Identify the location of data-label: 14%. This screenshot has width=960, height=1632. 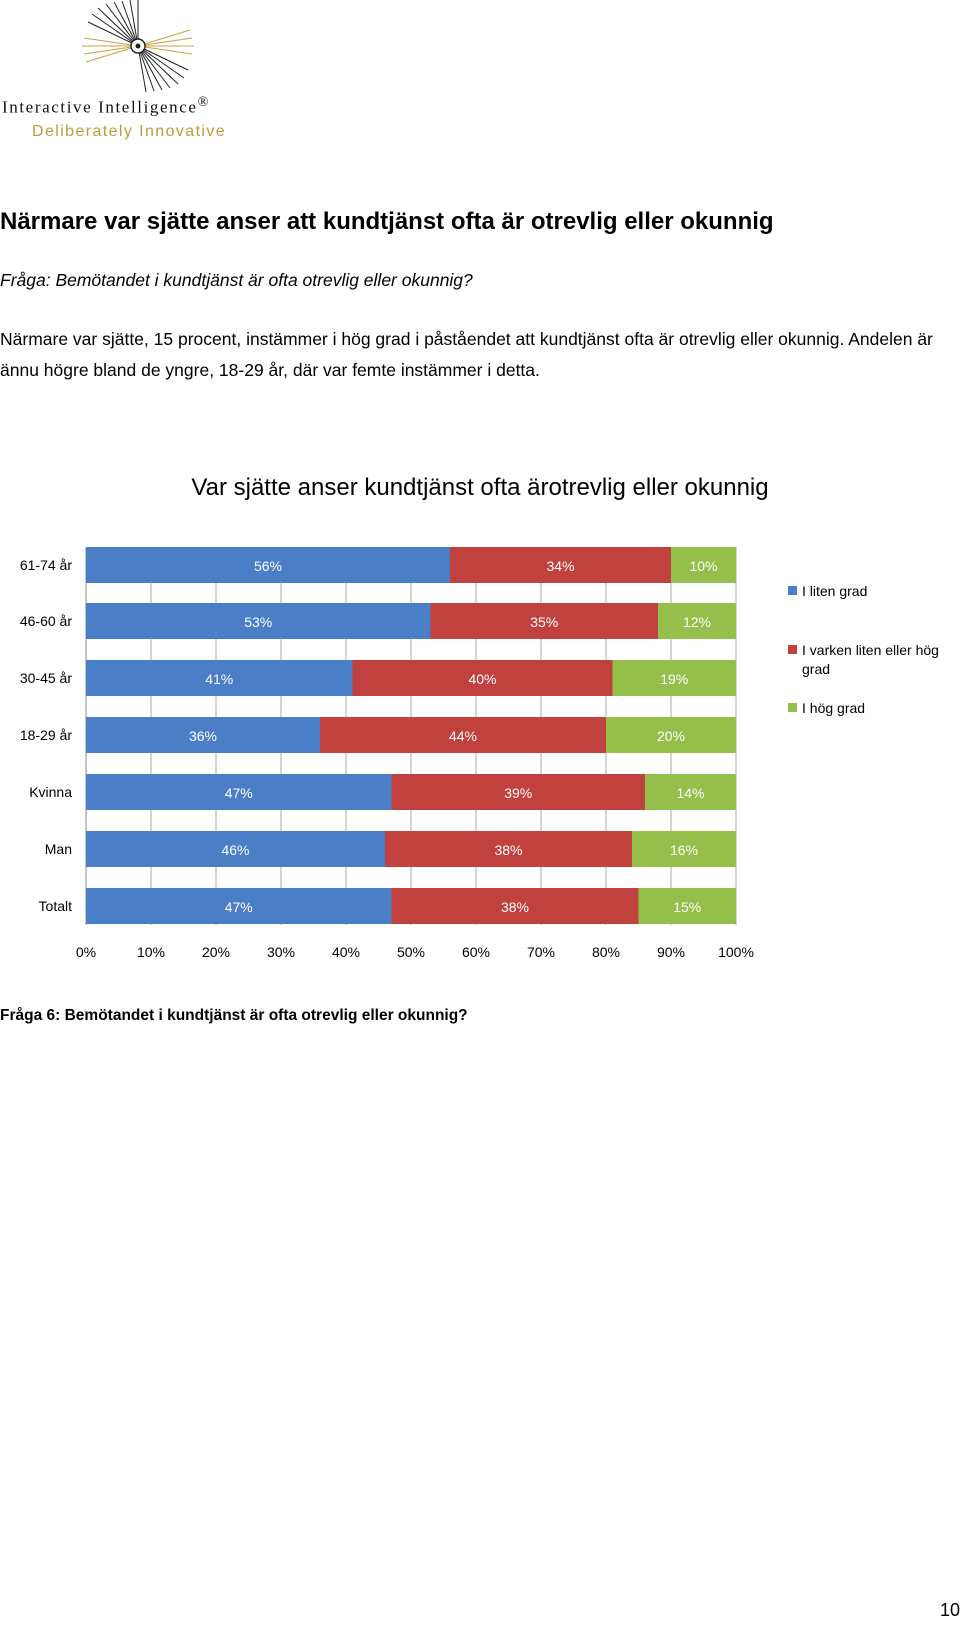
(690, 793).